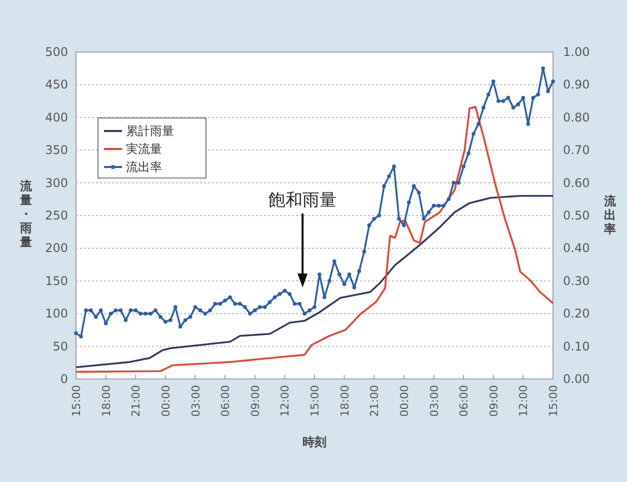 The image size is (627, 482). Describe the element at coordinates (144, 167) in the screenshot. I see `legend-label: 流出率` at that location.